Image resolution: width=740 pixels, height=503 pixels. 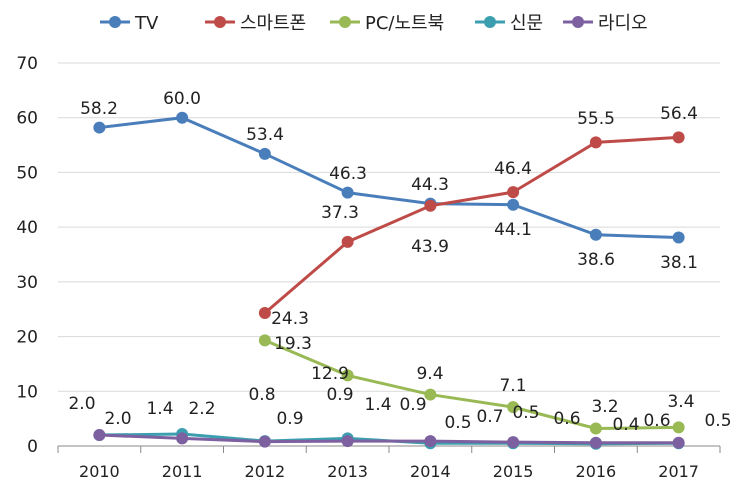 What do you see at coordinates (340, 213) in the screenshot?
I see `data-label: 37.3` at bounding box center [340, 213].